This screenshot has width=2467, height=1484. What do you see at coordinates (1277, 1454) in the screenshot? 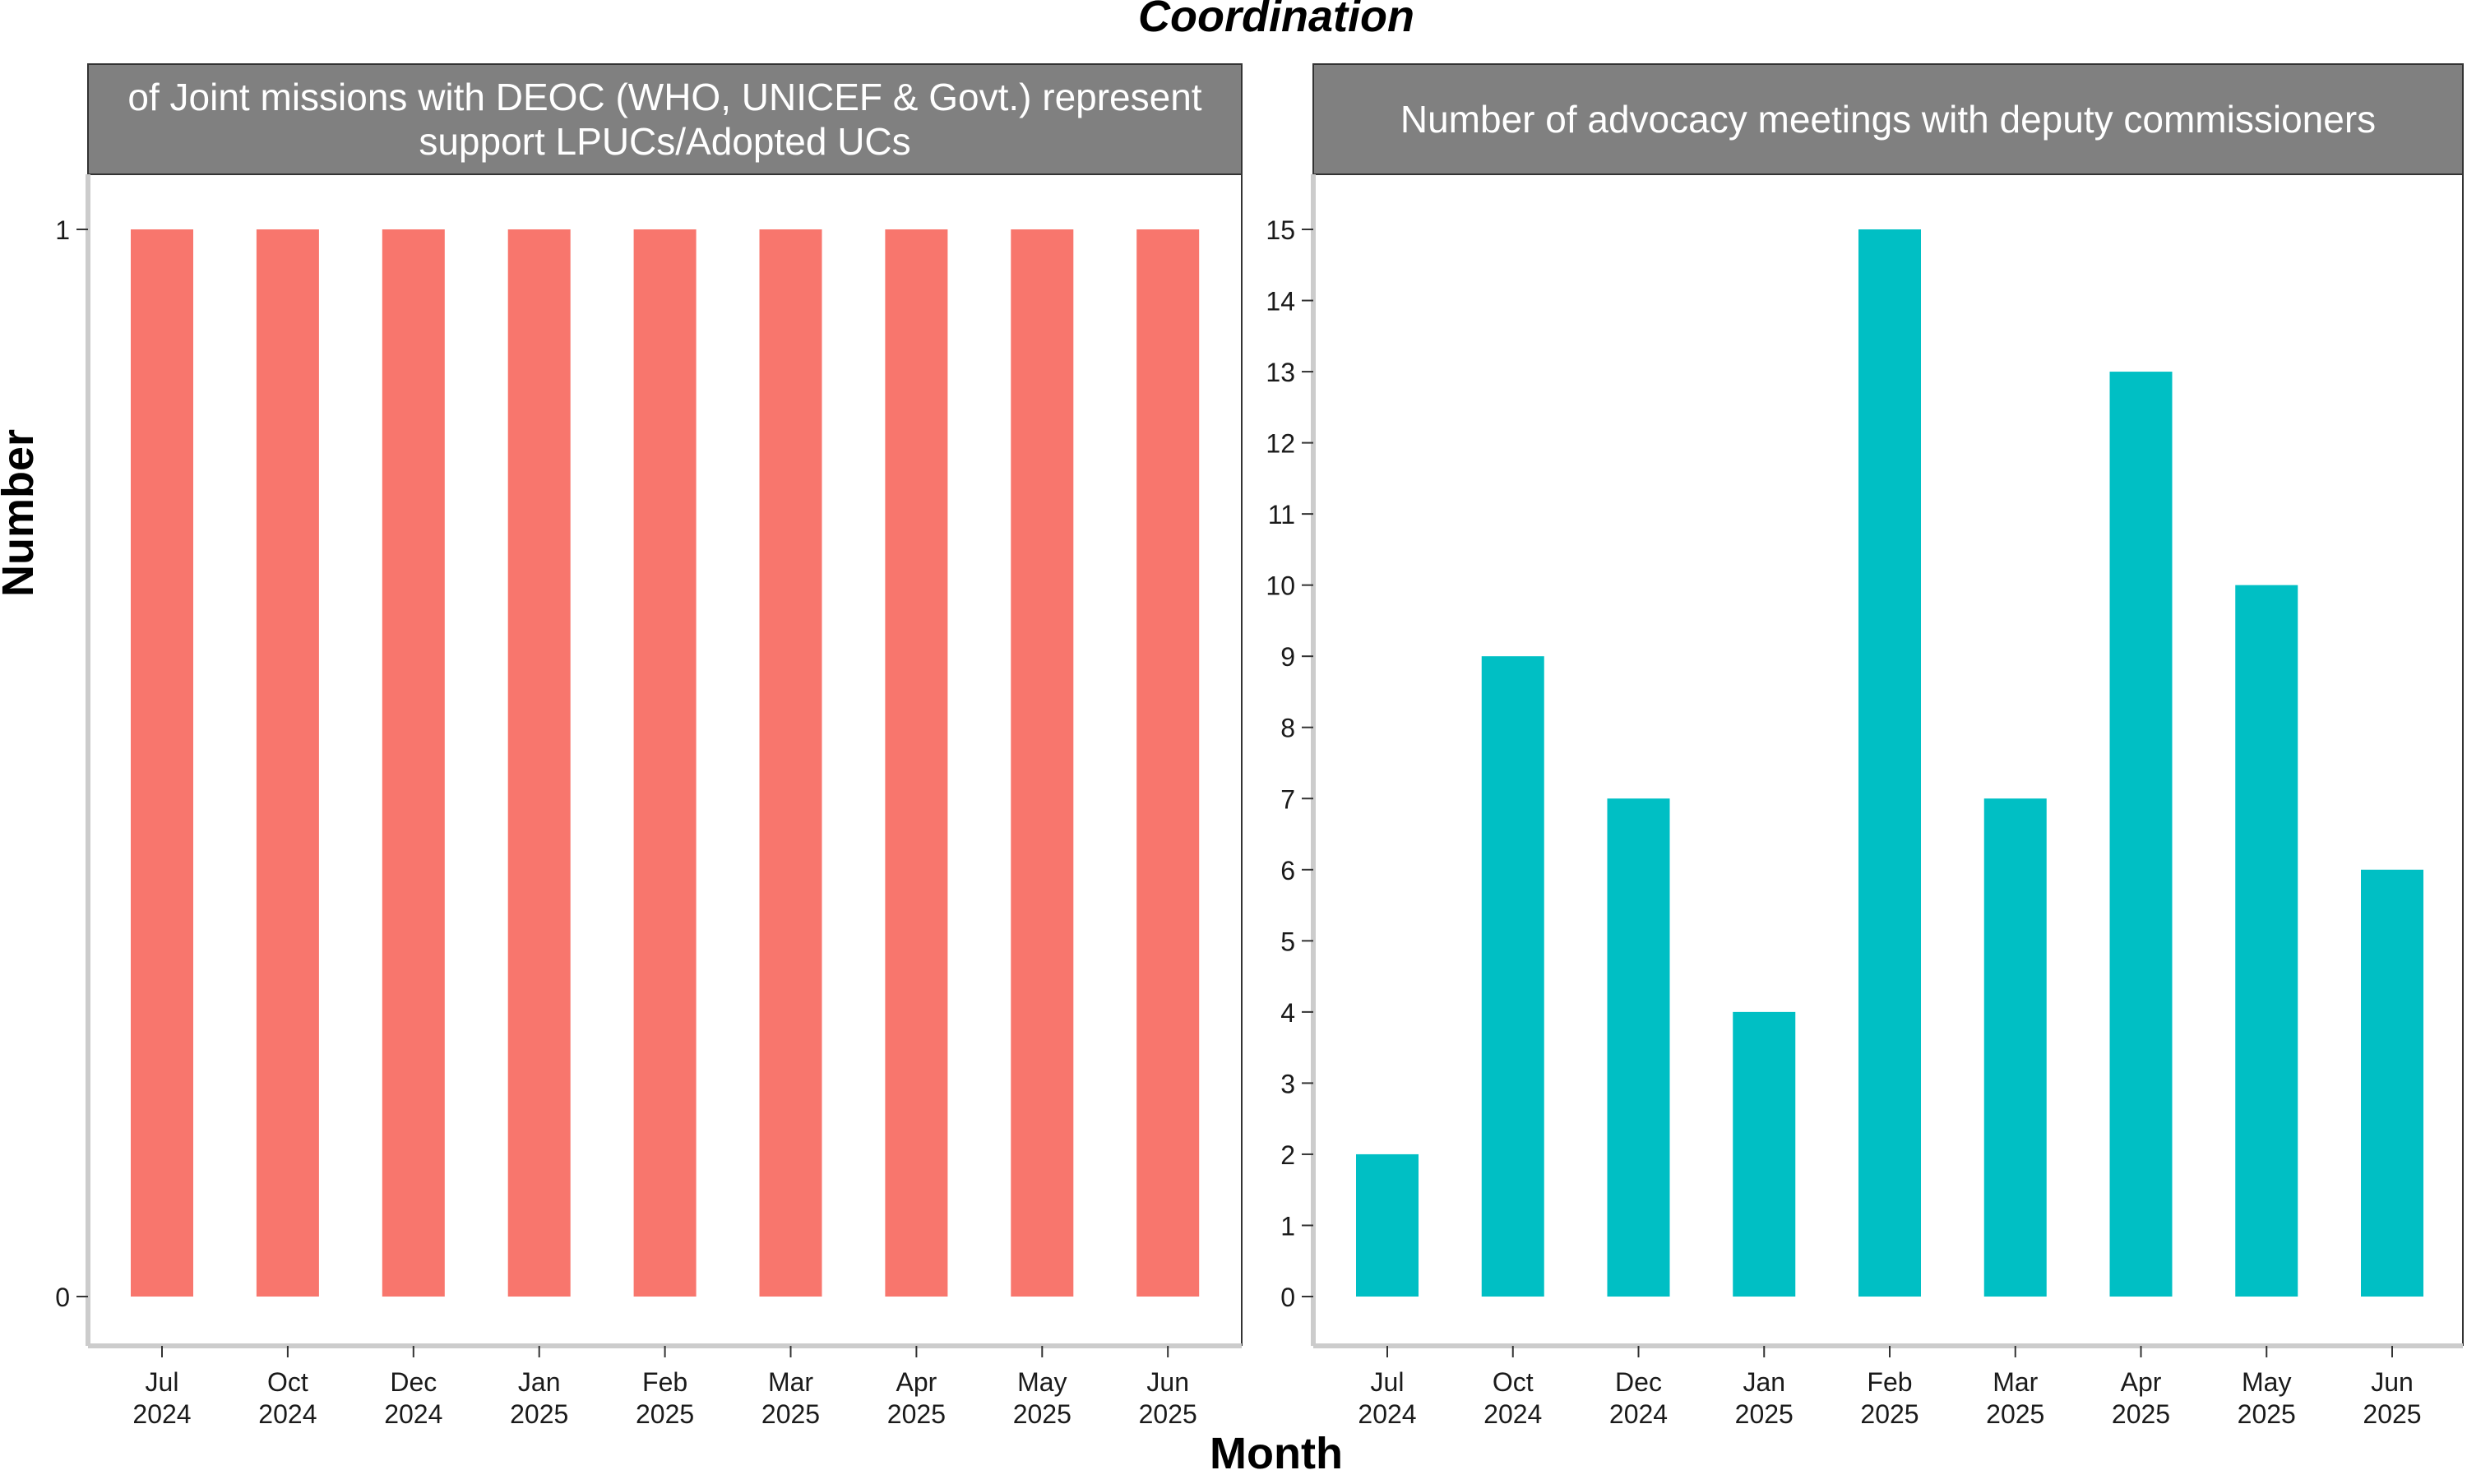
I see `x-axis-title: Month` at bounding box center [1277, 1454].